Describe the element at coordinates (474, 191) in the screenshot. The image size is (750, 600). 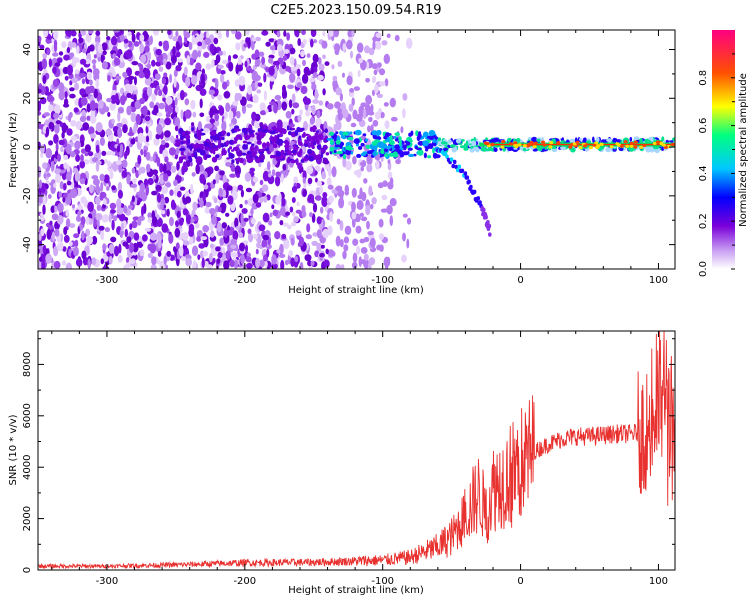
I see `branch-cell` at that location.